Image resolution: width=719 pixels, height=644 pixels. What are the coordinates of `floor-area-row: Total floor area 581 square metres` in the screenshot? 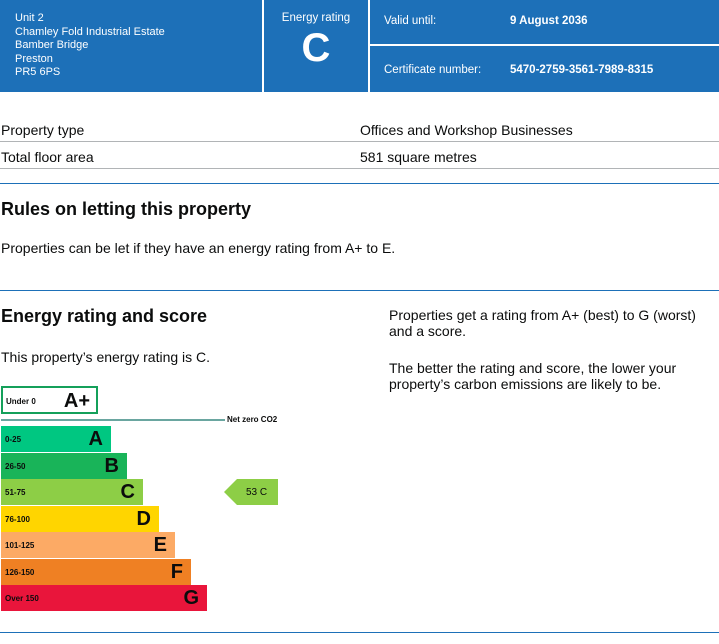 It's located at (359, 156).